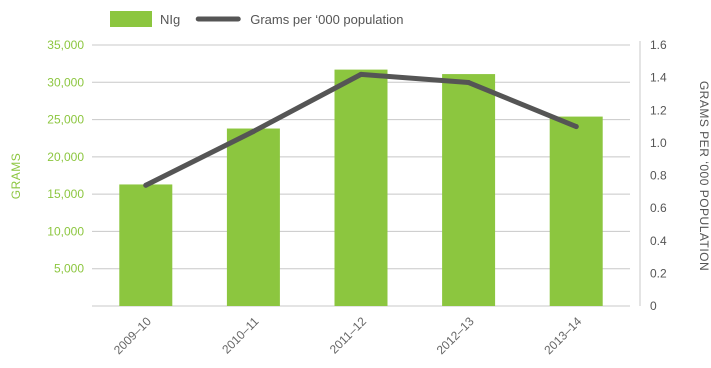  Describe the element at coordinates (16, 176) in the screenshot. I see `y-left-axis-title: GRAMS` at that location.